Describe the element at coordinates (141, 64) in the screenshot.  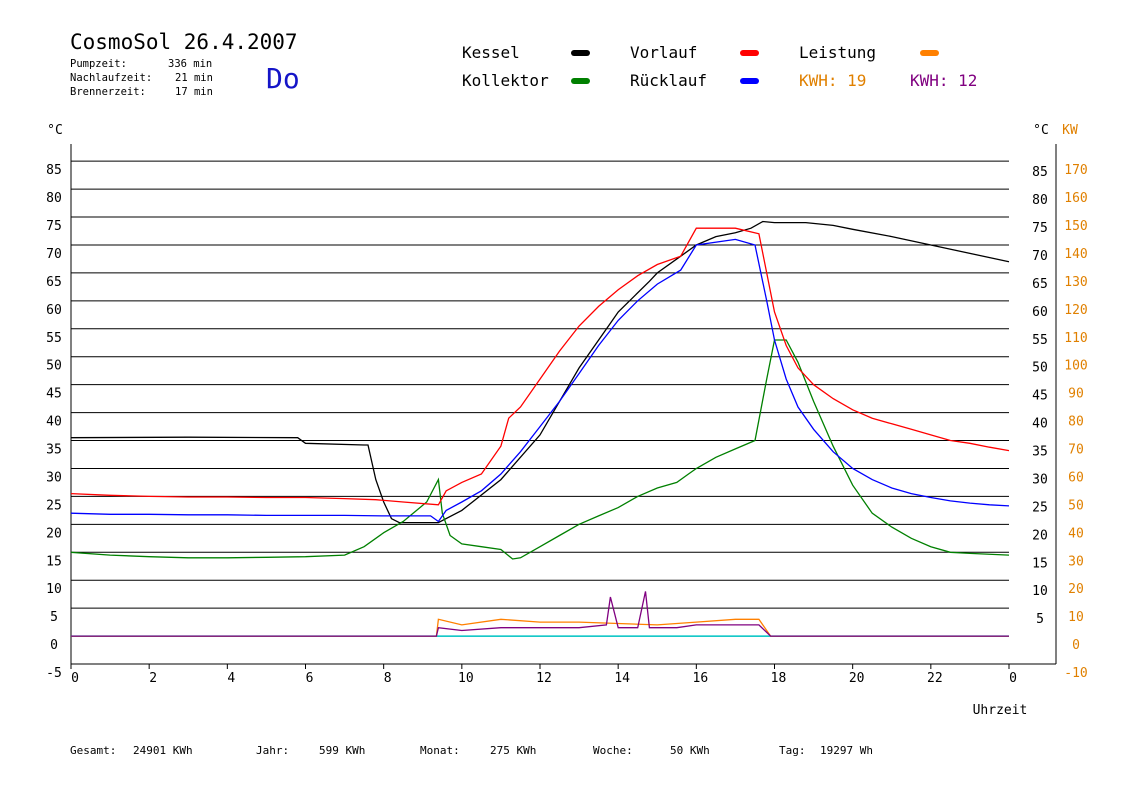
I see `stat-pumpzeit: Pumpzeit: 336 min` at that location.